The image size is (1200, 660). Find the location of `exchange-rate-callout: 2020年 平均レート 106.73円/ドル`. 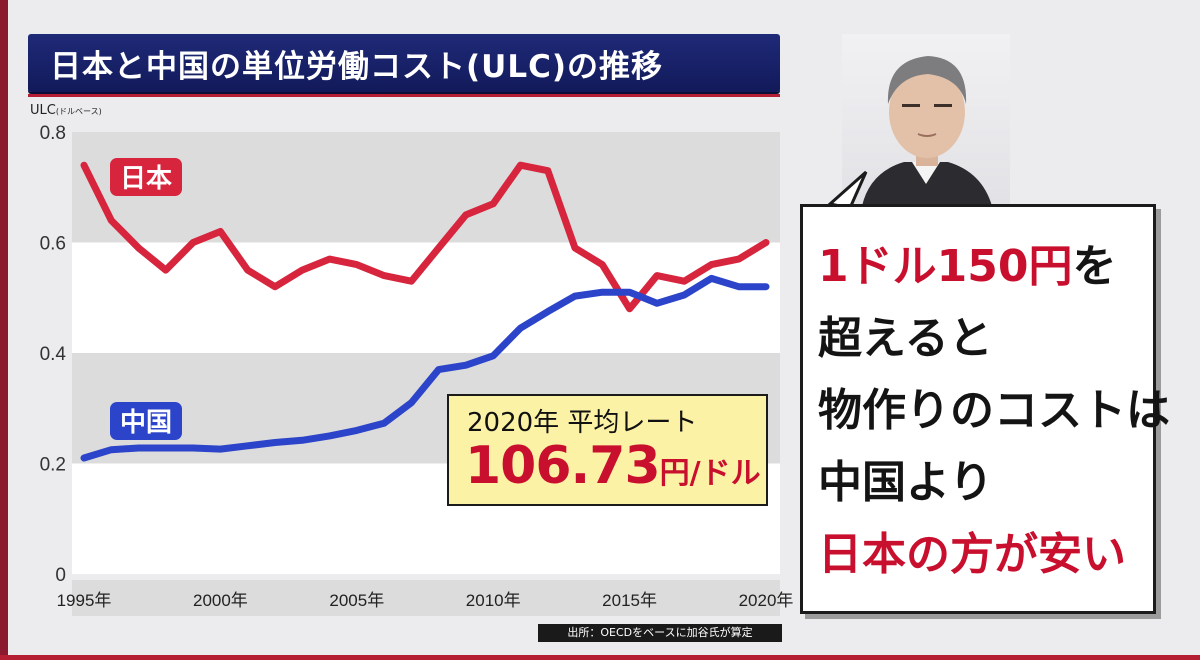

exchange-rate-callout: 2020年 平均レート 106.73円/ドル is located at coordinates (607, 450).